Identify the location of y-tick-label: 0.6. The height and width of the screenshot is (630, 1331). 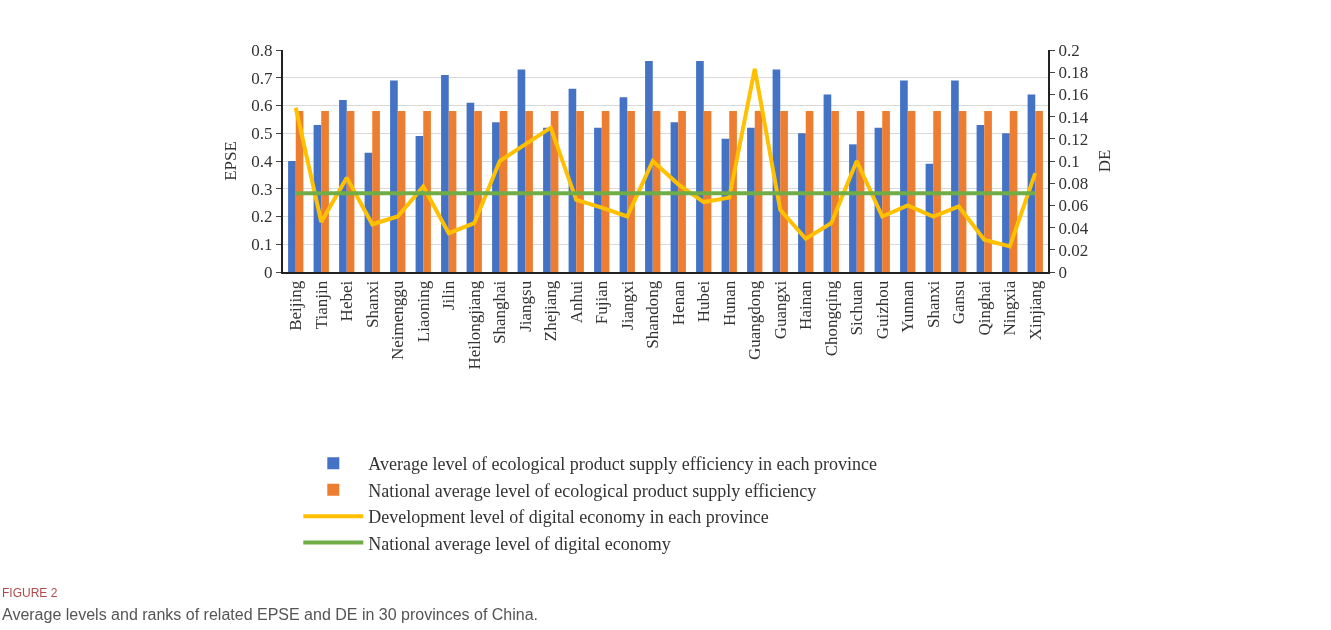
(262, 106).